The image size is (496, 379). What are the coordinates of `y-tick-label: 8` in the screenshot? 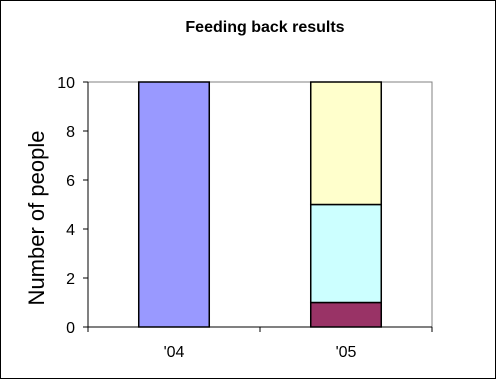 It's located at (70, 132).